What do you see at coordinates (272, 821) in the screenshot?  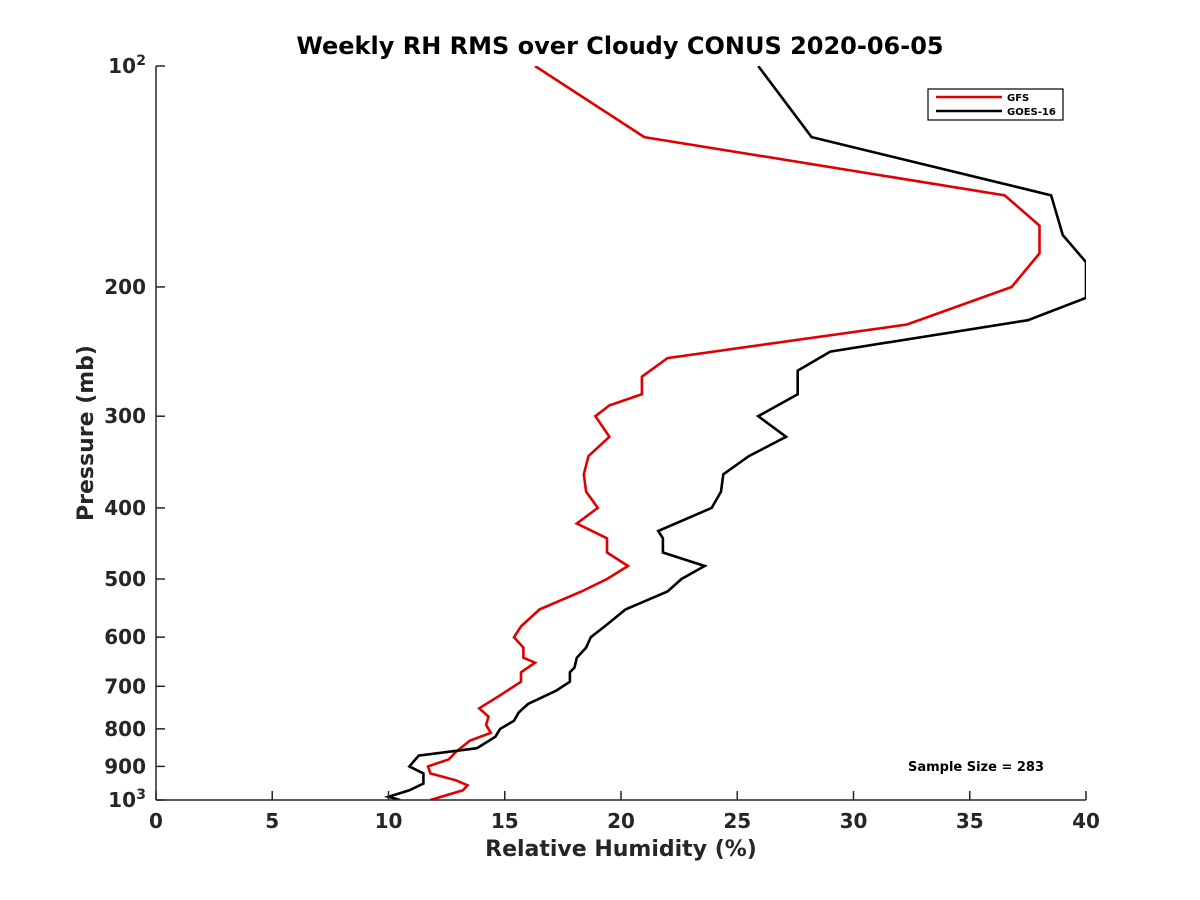 I see `x-tick-label: 5` at bounding box center [272, 821].